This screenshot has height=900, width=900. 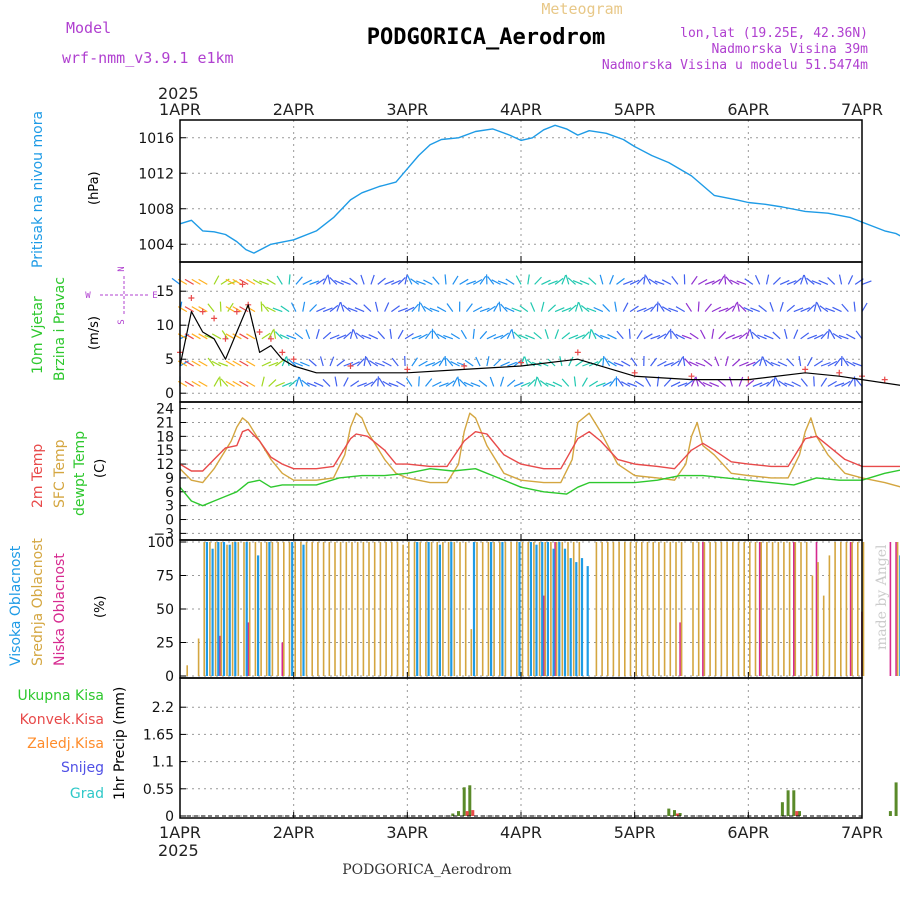 I want to click on top-date-ticks: 1APR 2APR 3APR 4APR 5APR 6APR 7APR, so click(x=521, y=109).